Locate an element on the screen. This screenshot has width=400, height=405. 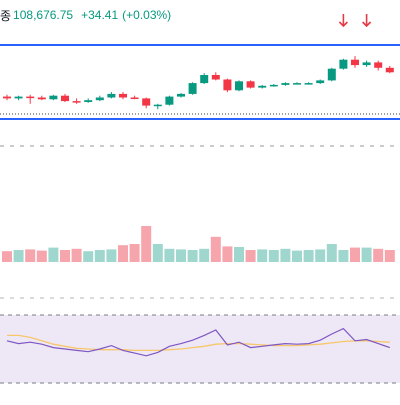
price-label: 종 is located at coordinates (6, 15).